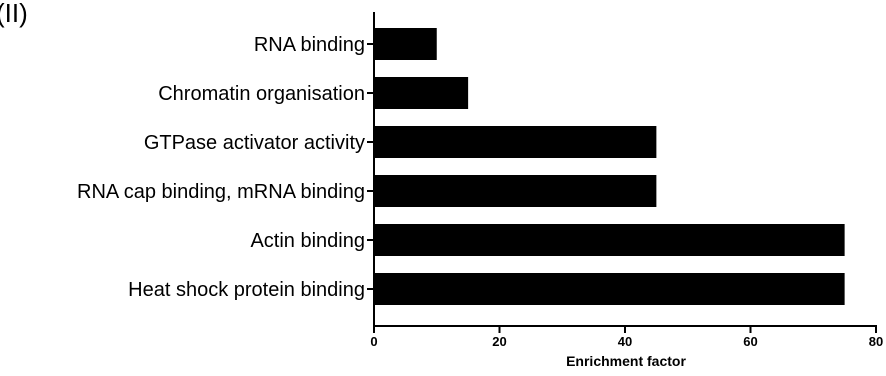  Describe the element at coordinates (750, 341) in the screenshot. I see `x-tick-label: 60` at that location.